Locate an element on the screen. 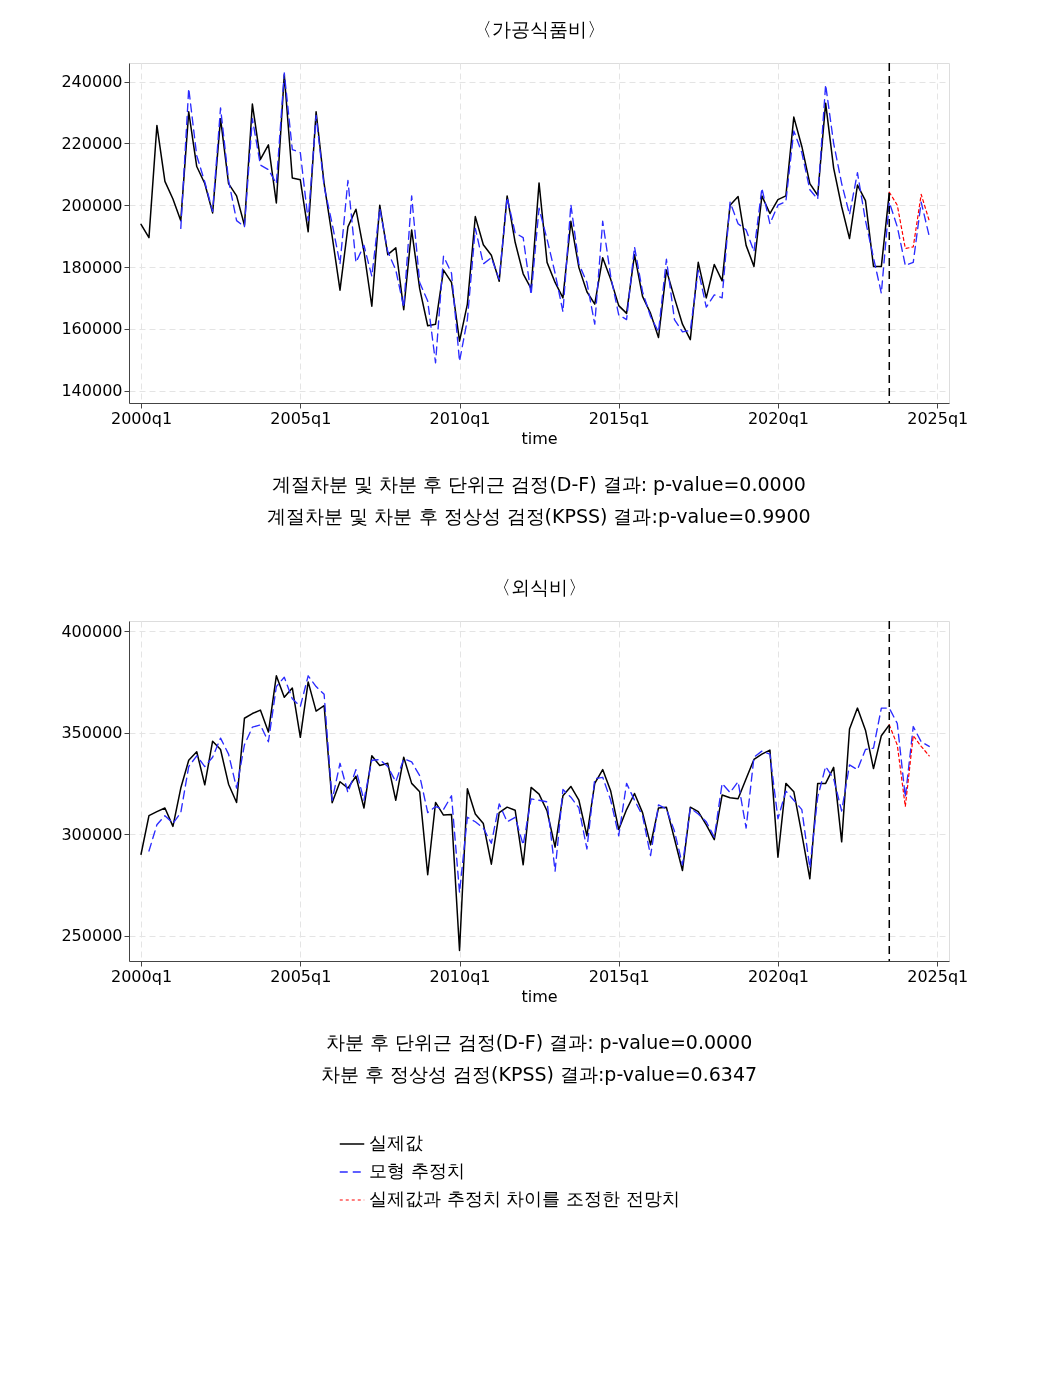  text: 차분 후 단위근 검정(D-F) 결과: p-value=0.0000 is located at coordinates (539, 1042).